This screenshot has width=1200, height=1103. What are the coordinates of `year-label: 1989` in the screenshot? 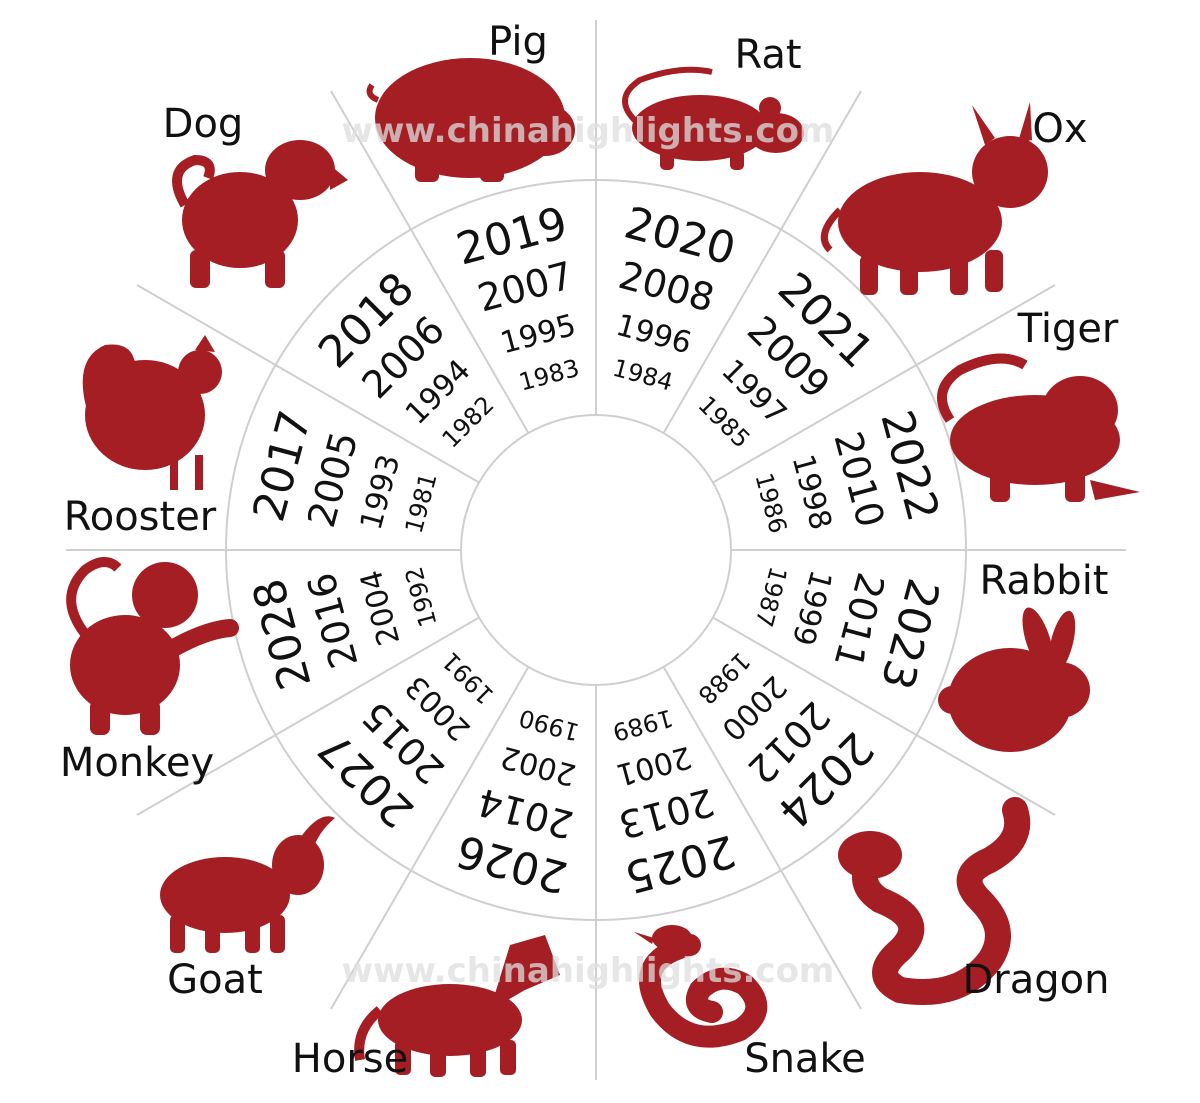 It's located at (643, 724).